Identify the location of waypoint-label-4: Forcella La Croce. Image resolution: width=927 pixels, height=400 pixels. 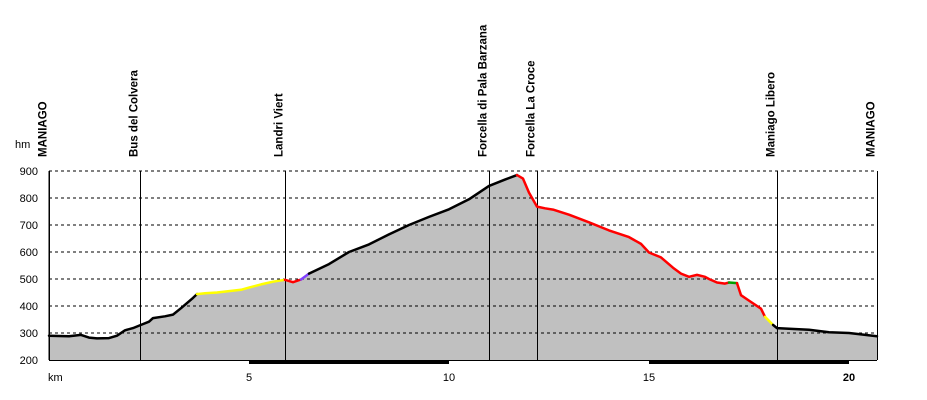
(532, 108).